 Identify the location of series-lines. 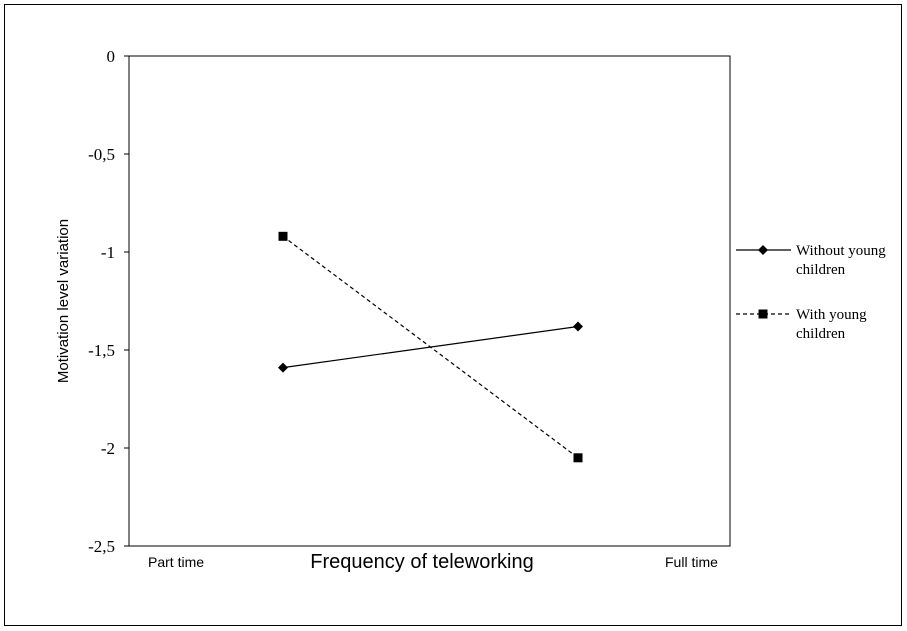
(430, 347).